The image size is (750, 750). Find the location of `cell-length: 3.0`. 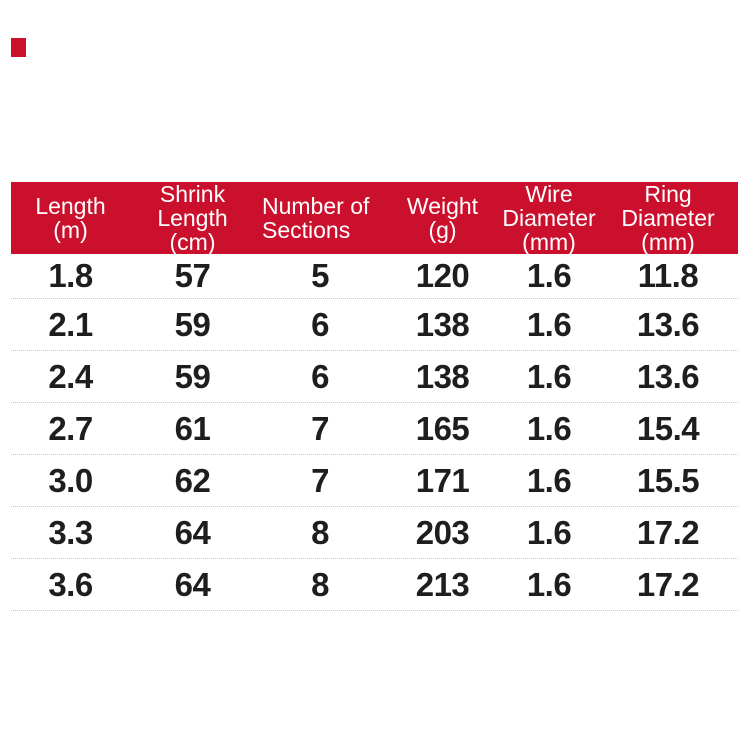

cell-length: 3.0 is located at coordinates (70, 480).